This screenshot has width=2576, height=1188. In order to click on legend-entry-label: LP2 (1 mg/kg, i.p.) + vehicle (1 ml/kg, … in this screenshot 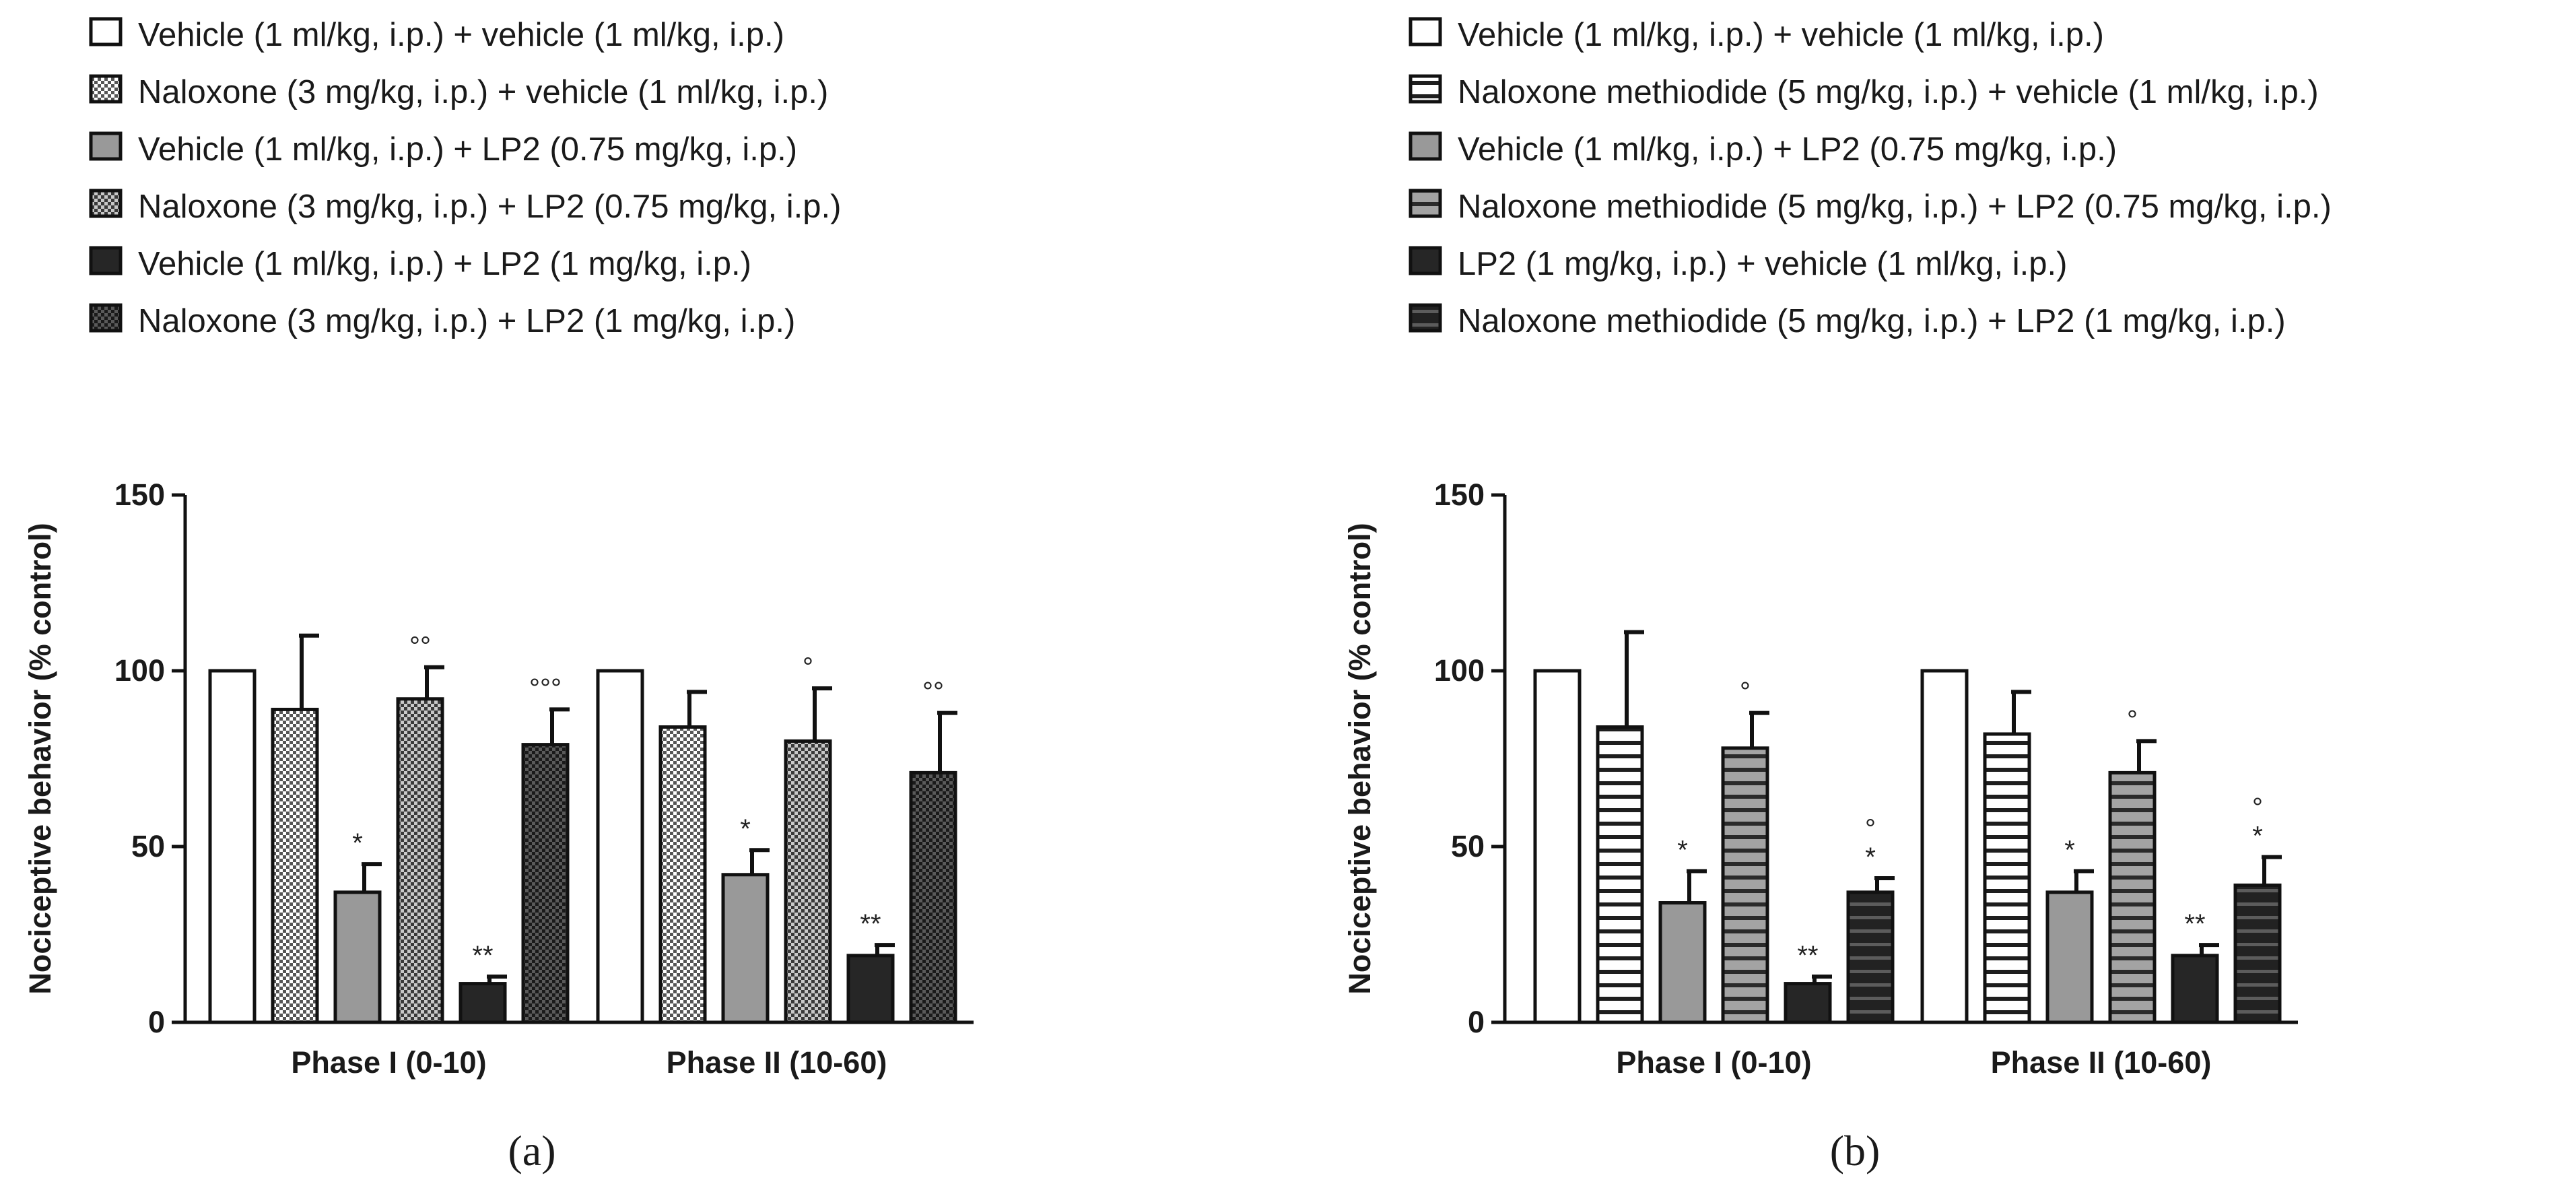, I will do `click(1762, 264)`.